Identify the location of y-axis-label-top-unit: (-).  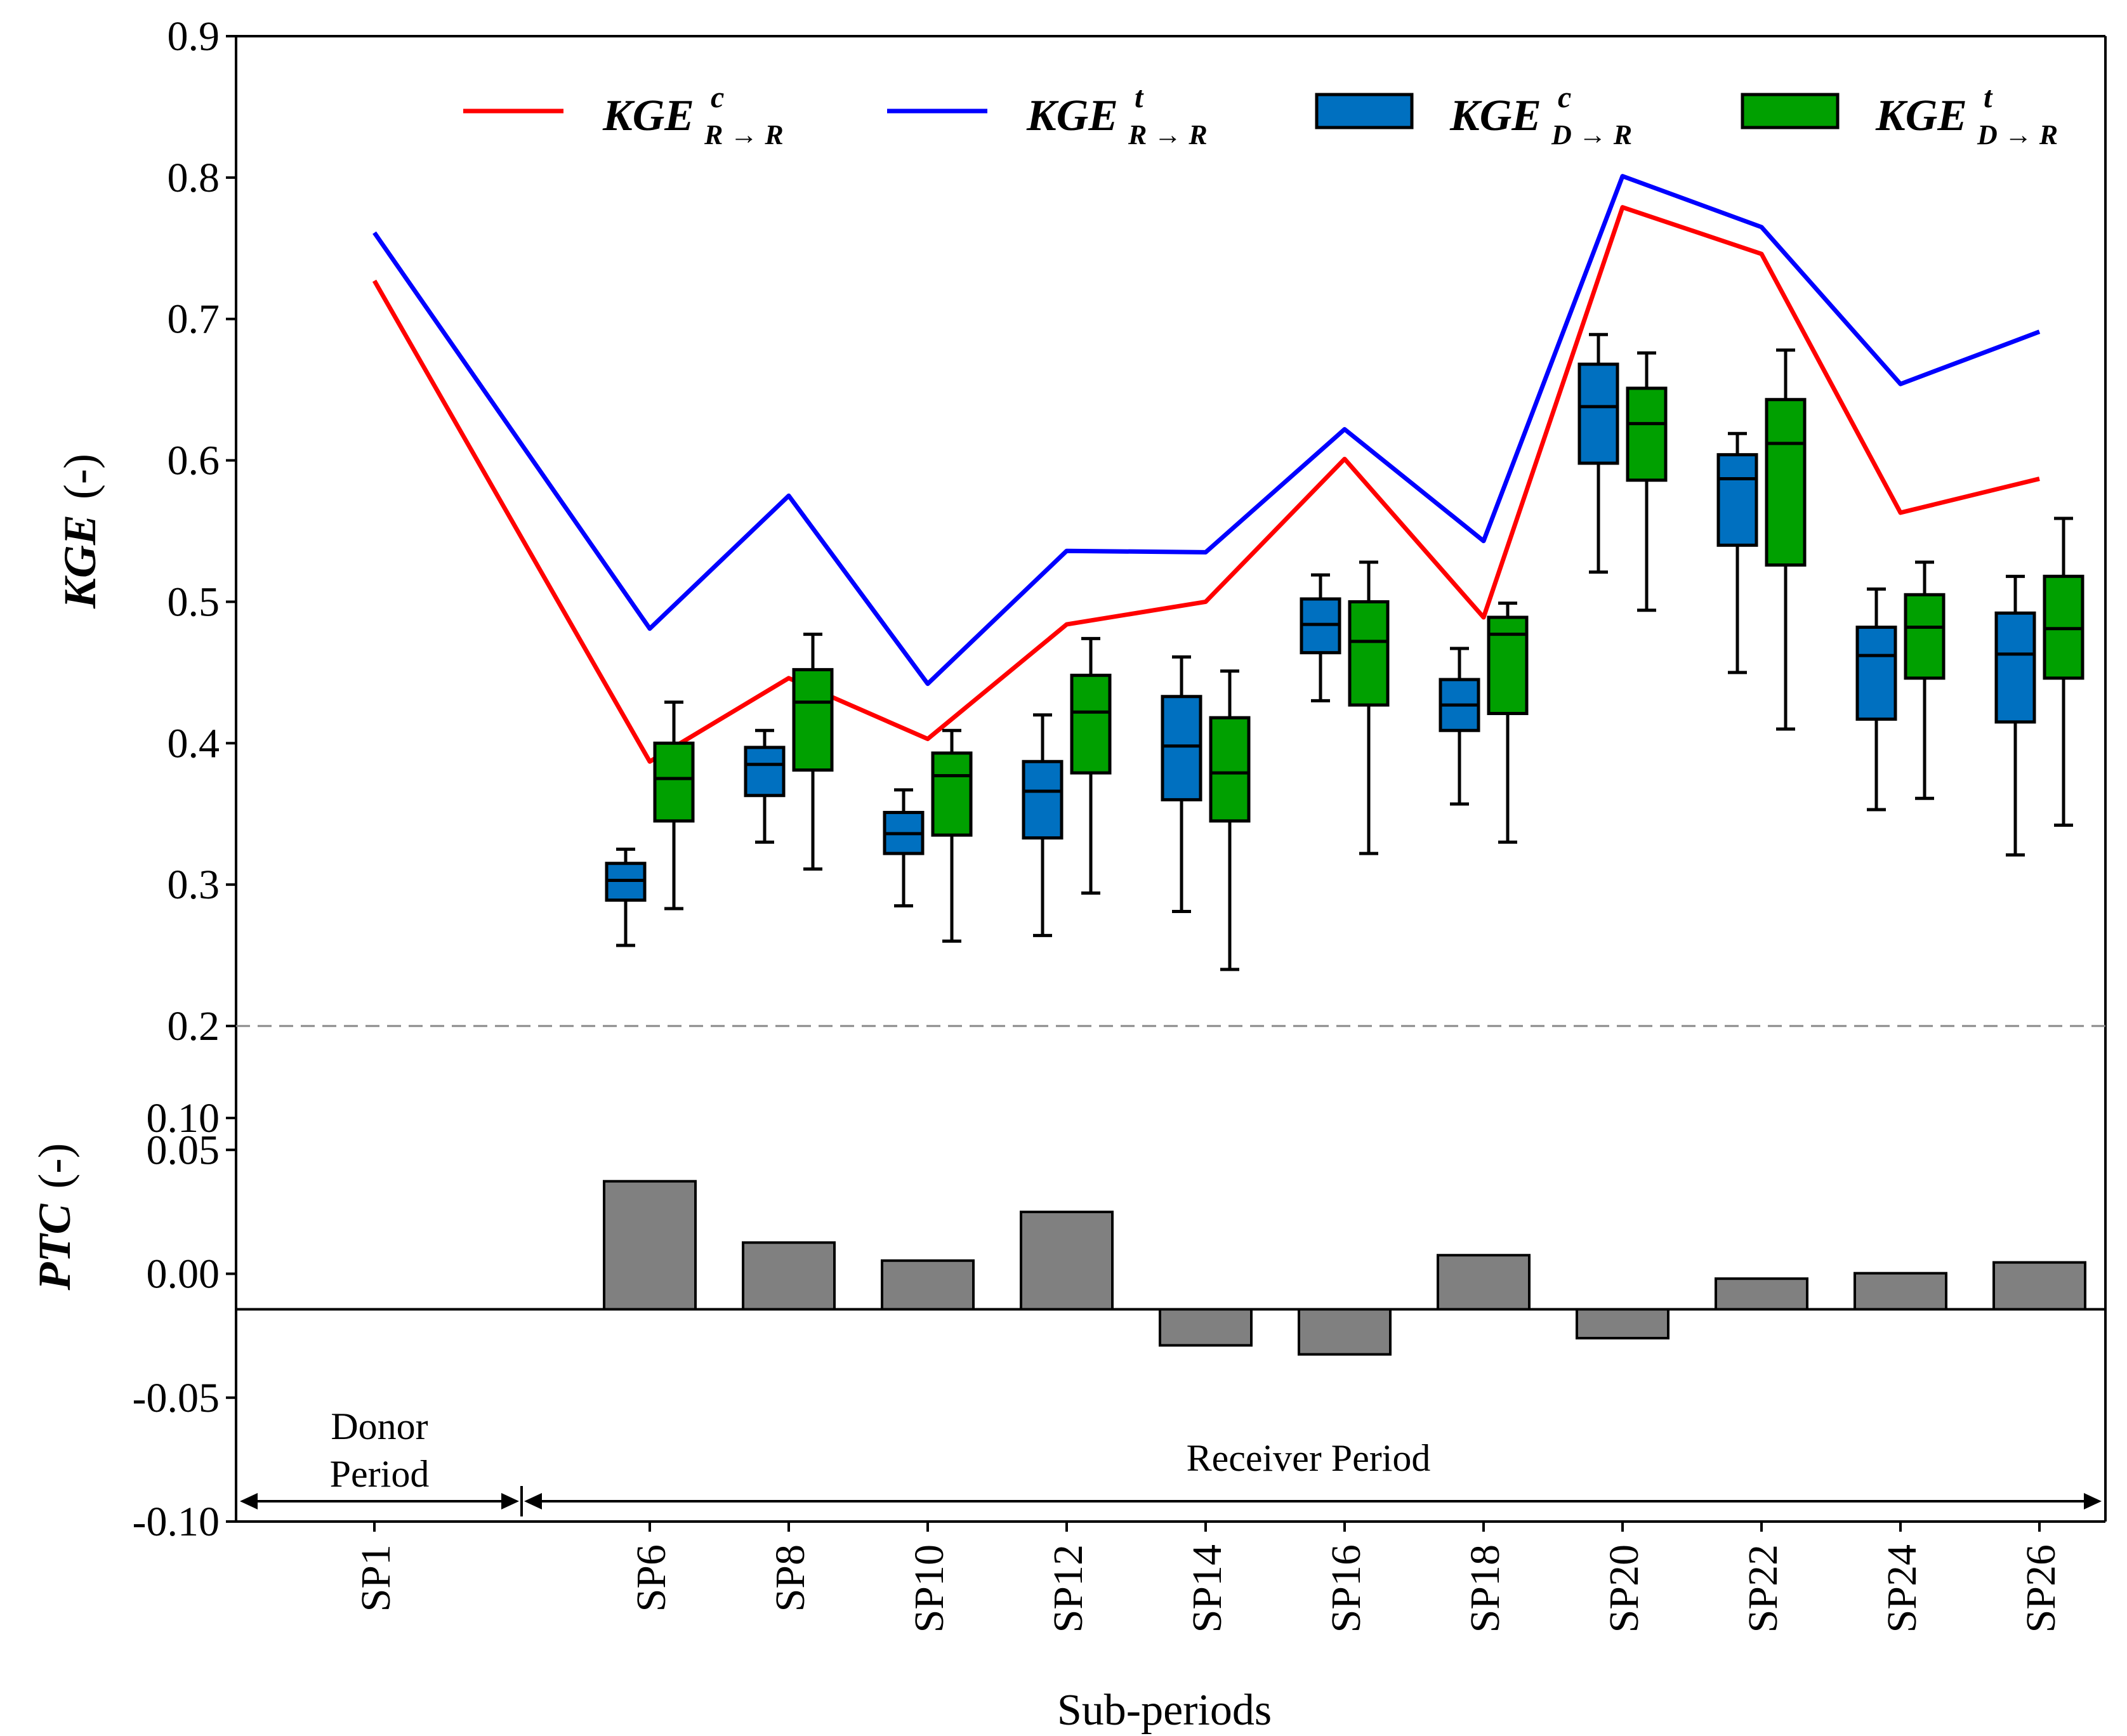
(80, 477).